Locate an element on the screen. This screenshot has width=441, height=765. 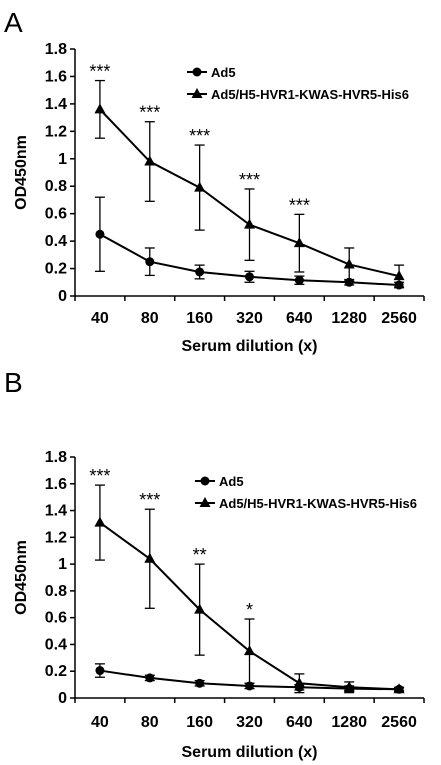
panel-letter-b: B is located at coordinates (13, 382).